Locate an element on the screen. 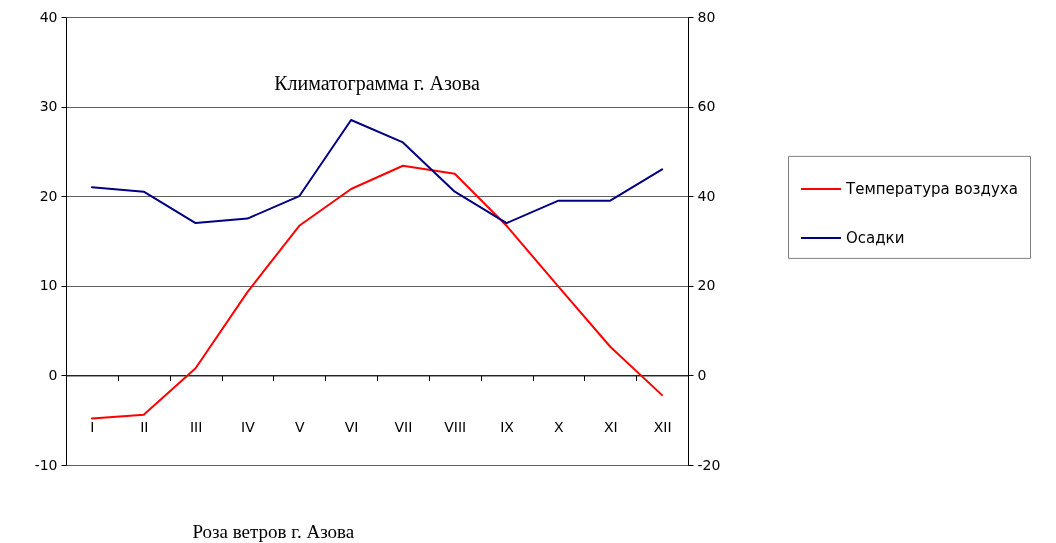  x-tick-label: XII is located at coordinates (662, 426).